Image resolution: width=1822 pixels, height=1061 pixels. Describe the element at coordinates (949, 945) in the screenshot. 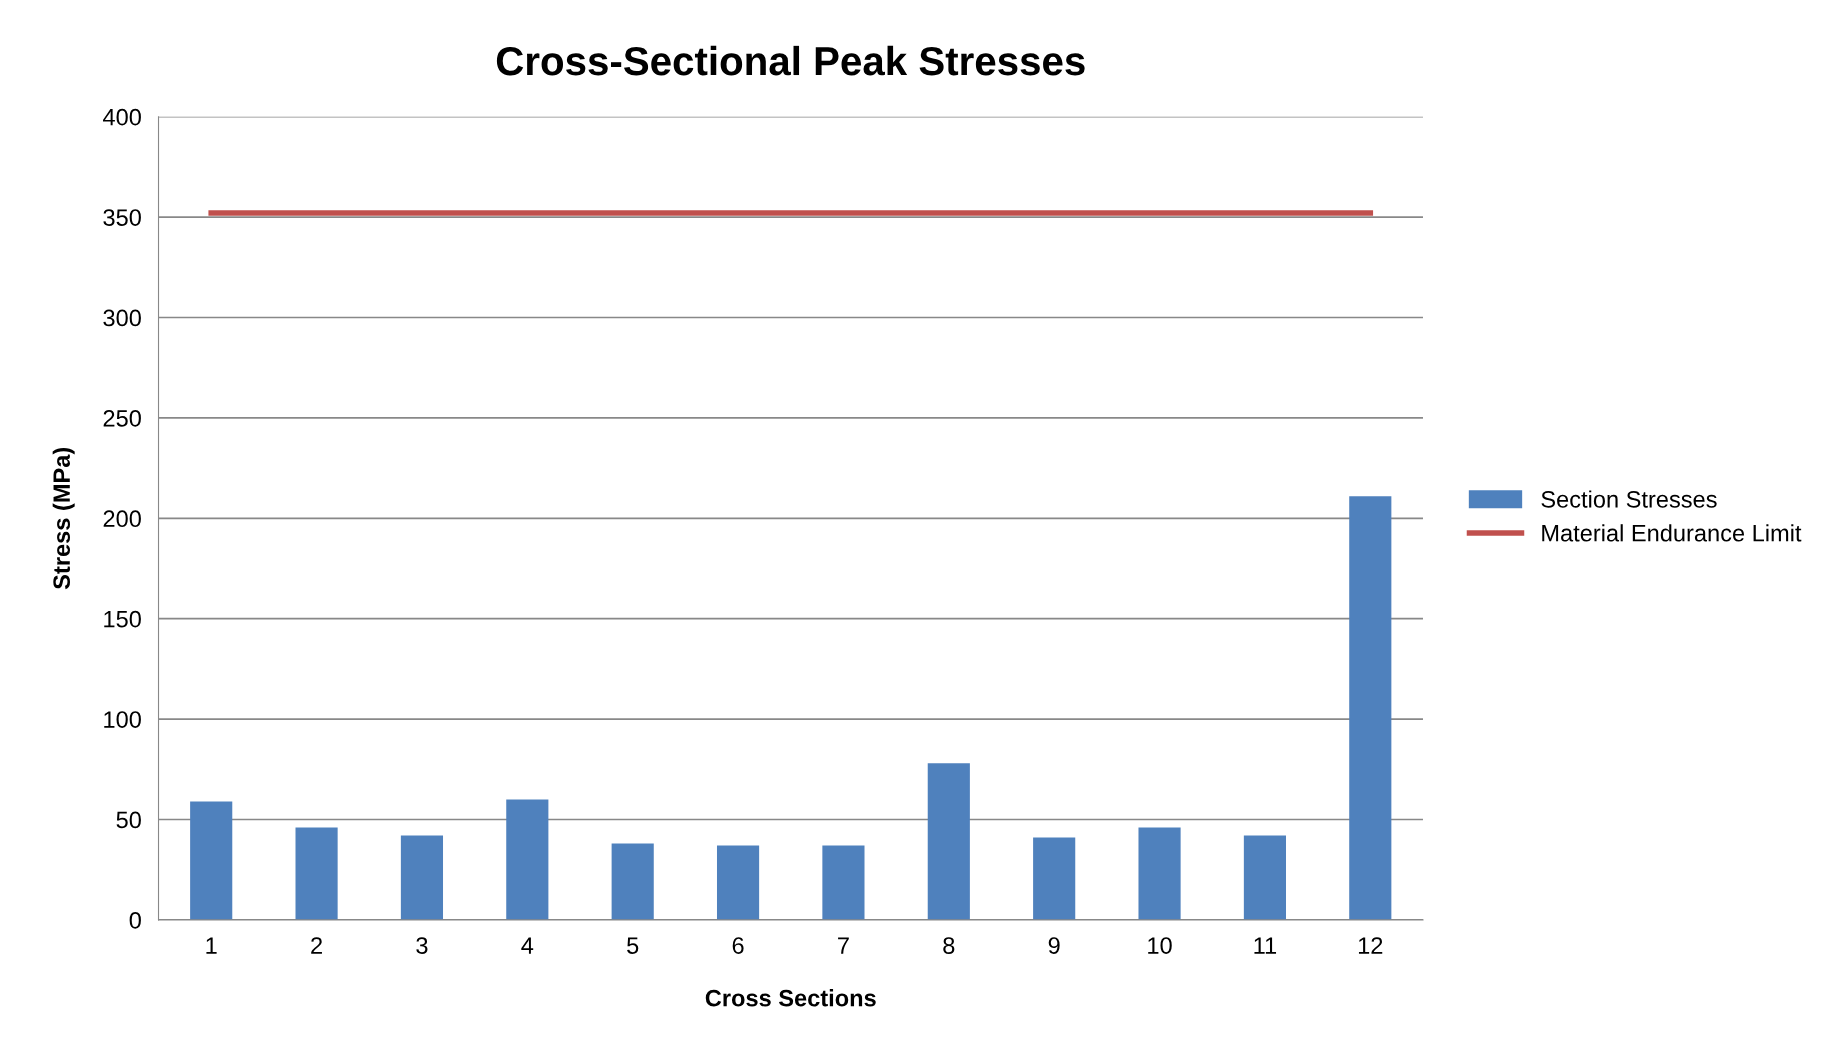

I see `x-tick-label: 8` at that location.